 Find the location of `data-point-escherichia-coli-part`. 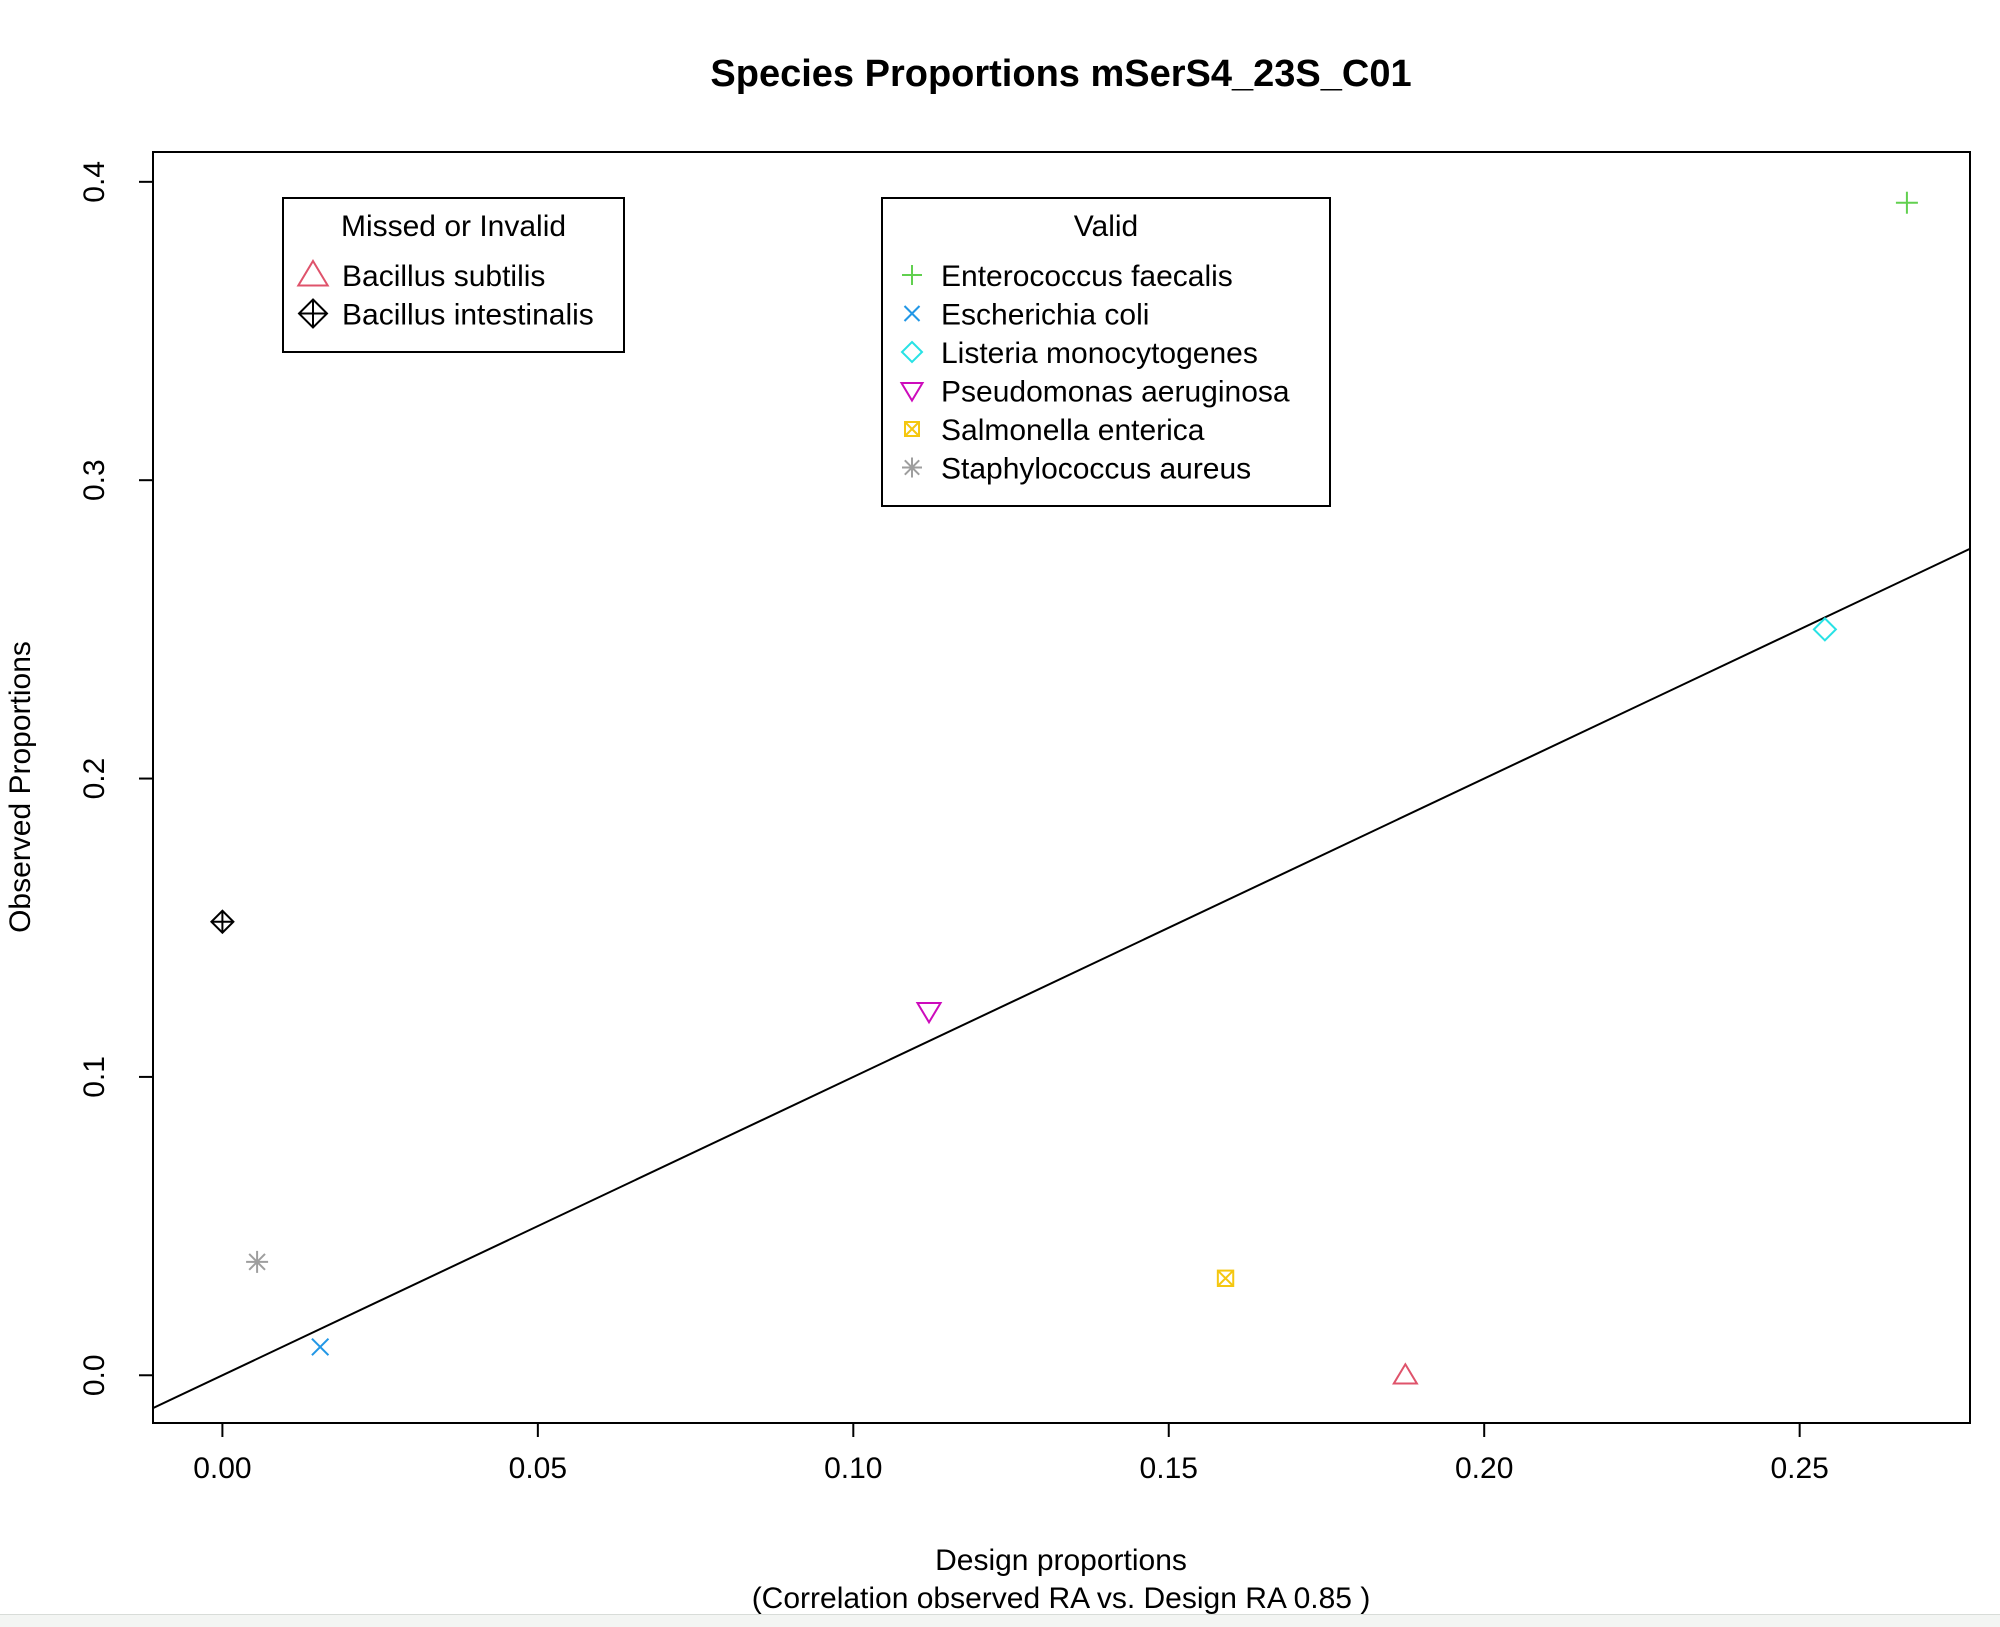

data-point-escherichia-coli-part is located at coordinates (320, 1346).